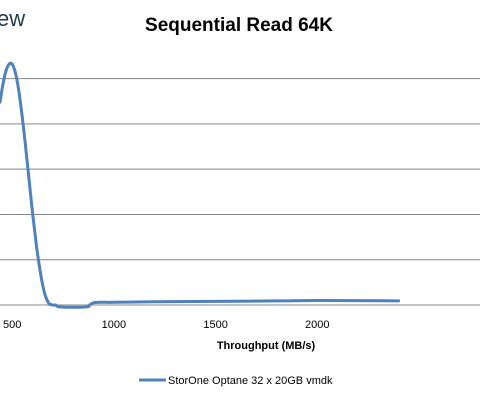  I want to click on x-tick-label: 1500, so click(215, 325).